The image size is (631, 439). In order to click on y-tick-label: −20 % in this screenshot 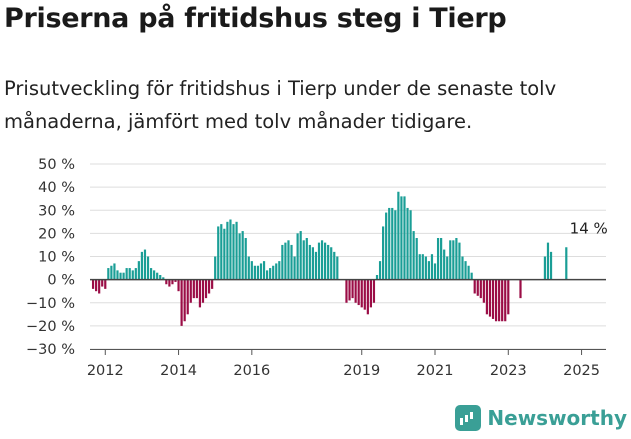, I will do `click(50, 327)`.